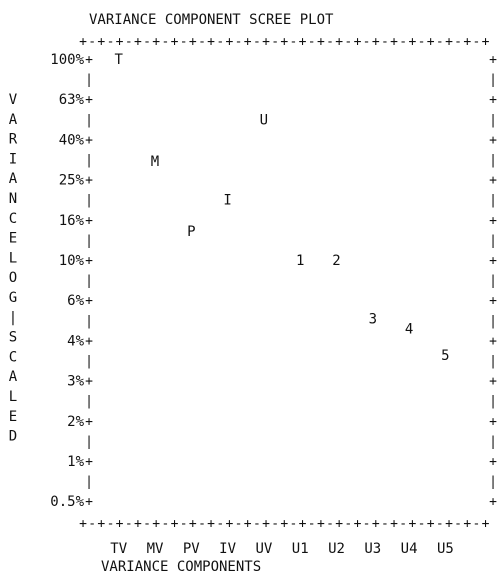  I want to click on x-tick-label: TV, so click(118, 549).